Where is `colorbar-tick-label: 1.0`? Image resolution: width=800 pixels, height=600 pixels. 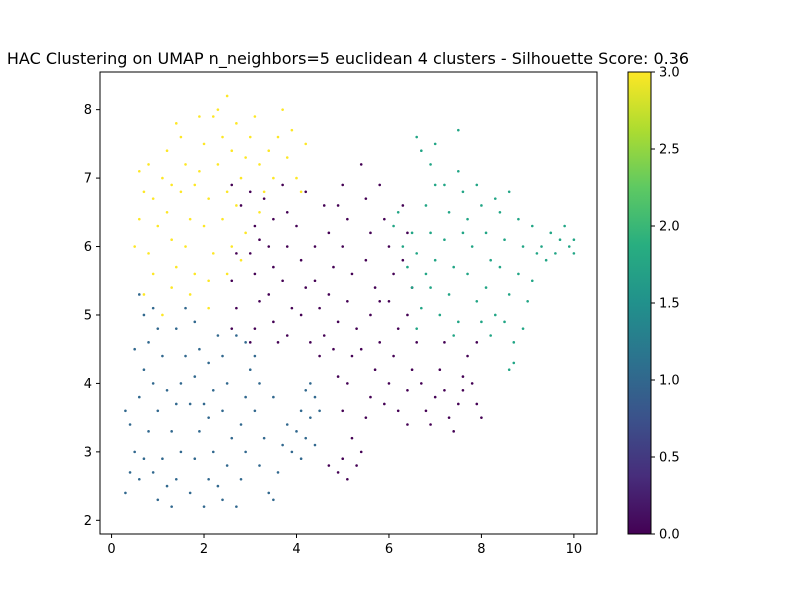 colorbar-tick-label: 1.0 is located at coordinates (669, 381).